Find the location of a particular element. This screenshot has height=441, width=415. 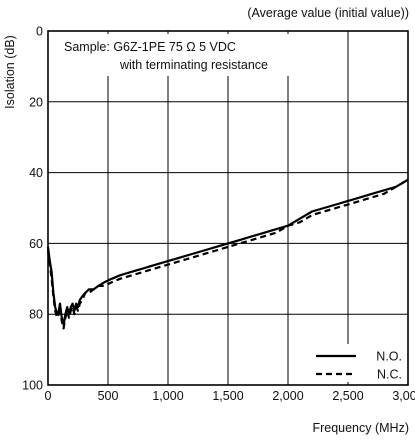

y-axis-ticks: 0 20 40 60 80 100 is located at coordinates (32, 209).